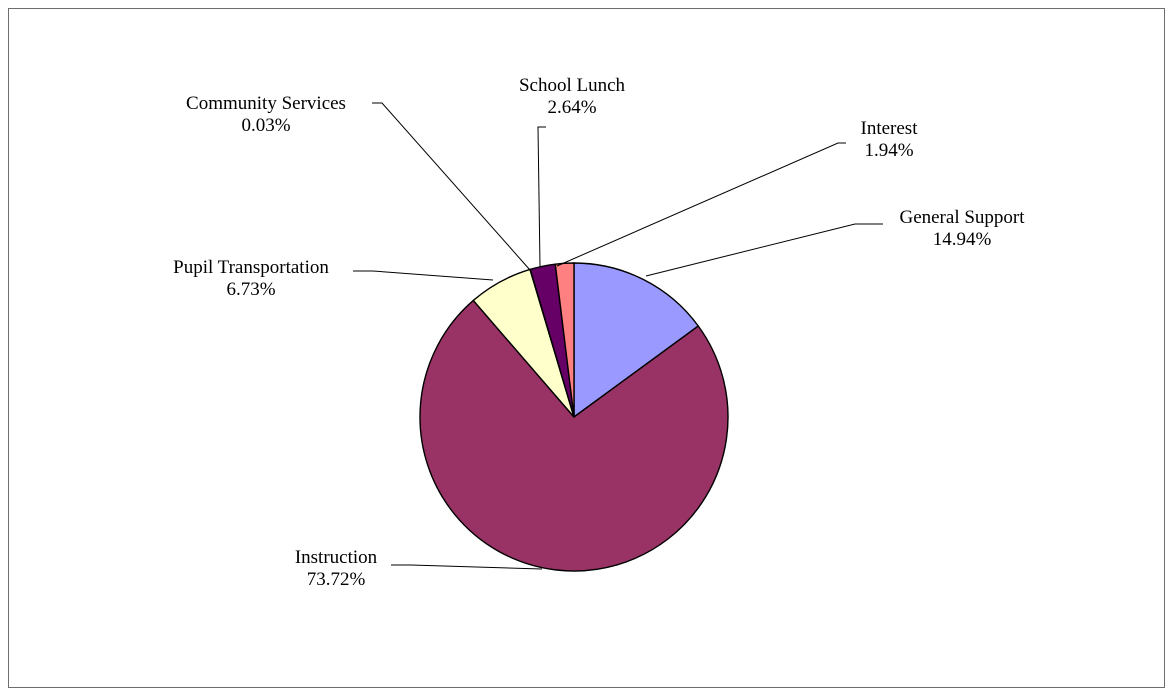  I want to click on slice-percent-label: 14.94%, so click(962, 239).